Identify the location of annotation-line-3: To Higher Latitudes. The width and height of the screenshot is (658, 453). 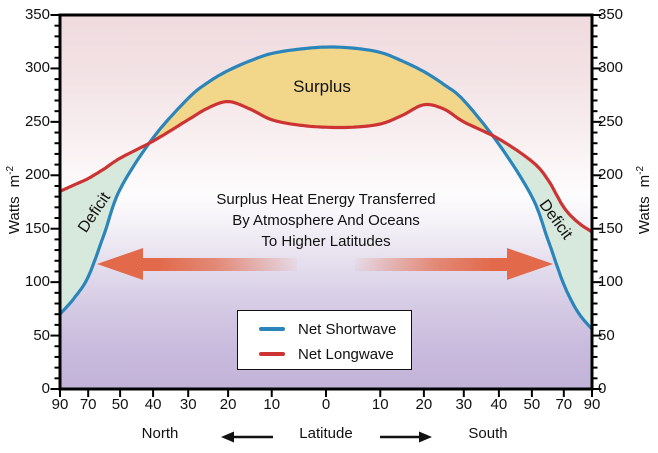
(326, 241).